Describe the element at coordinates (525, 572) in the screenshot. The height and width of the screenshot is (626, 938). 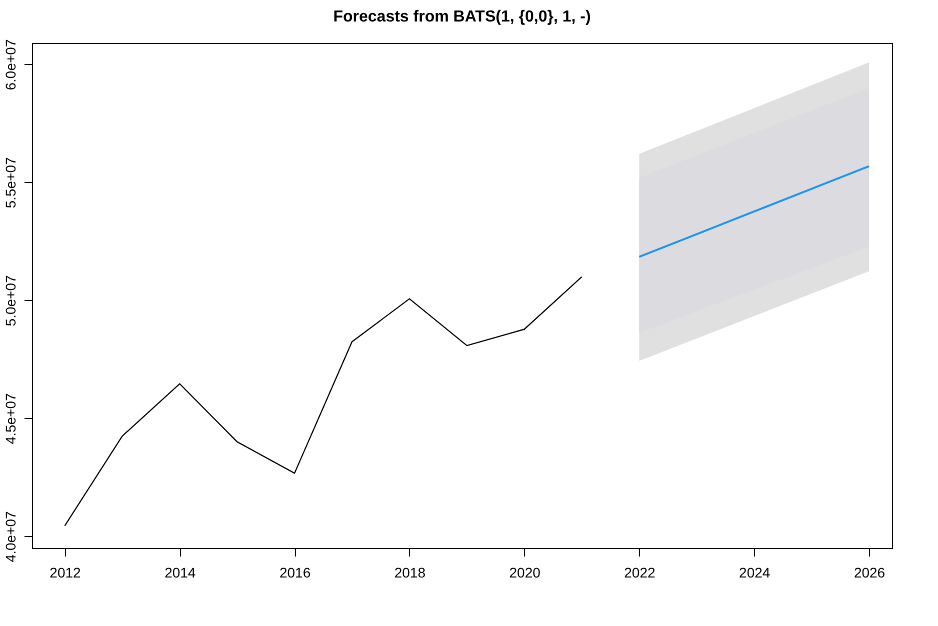
I see `x-tick-label: 2020` at that location.